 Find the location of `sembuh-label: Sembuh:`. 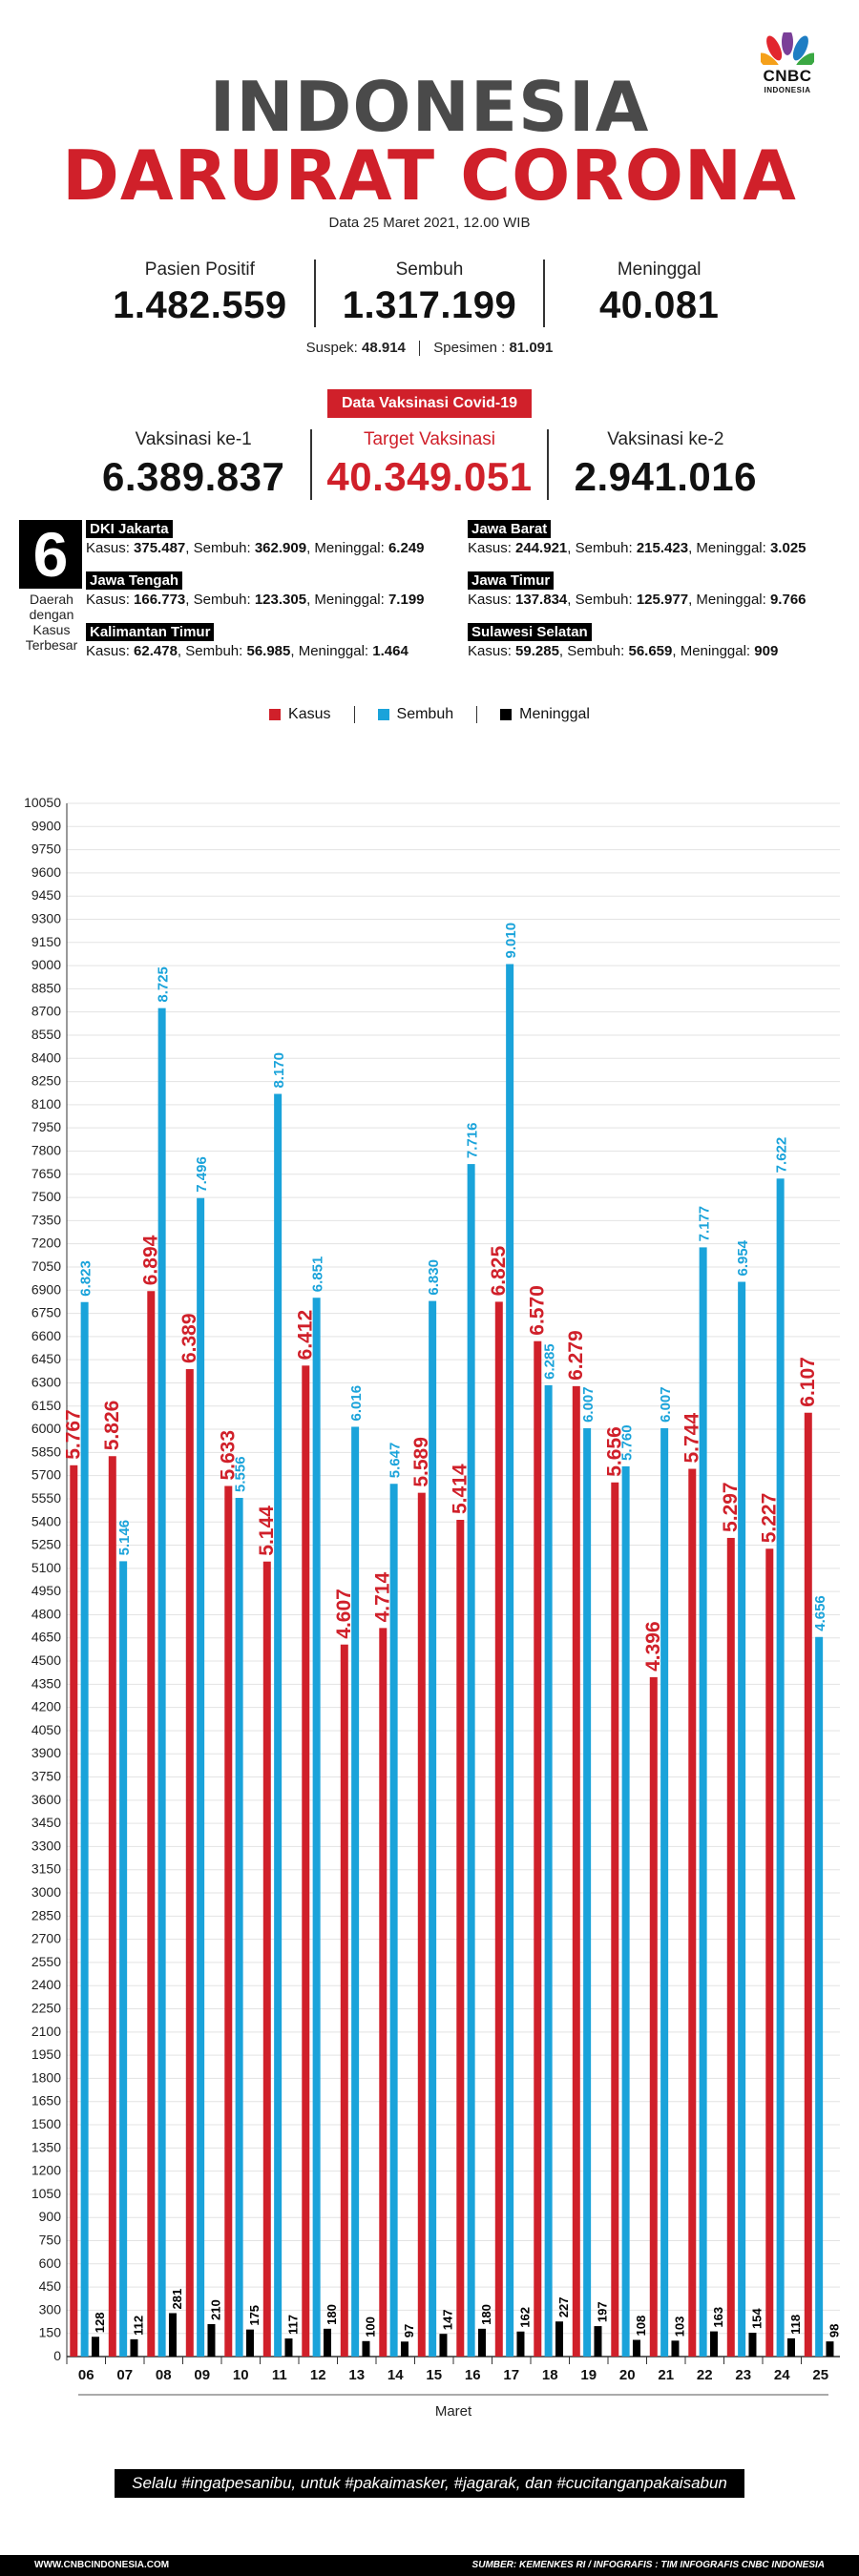

sembuh-label: Sembuh: is located at coordinates (222, 600).